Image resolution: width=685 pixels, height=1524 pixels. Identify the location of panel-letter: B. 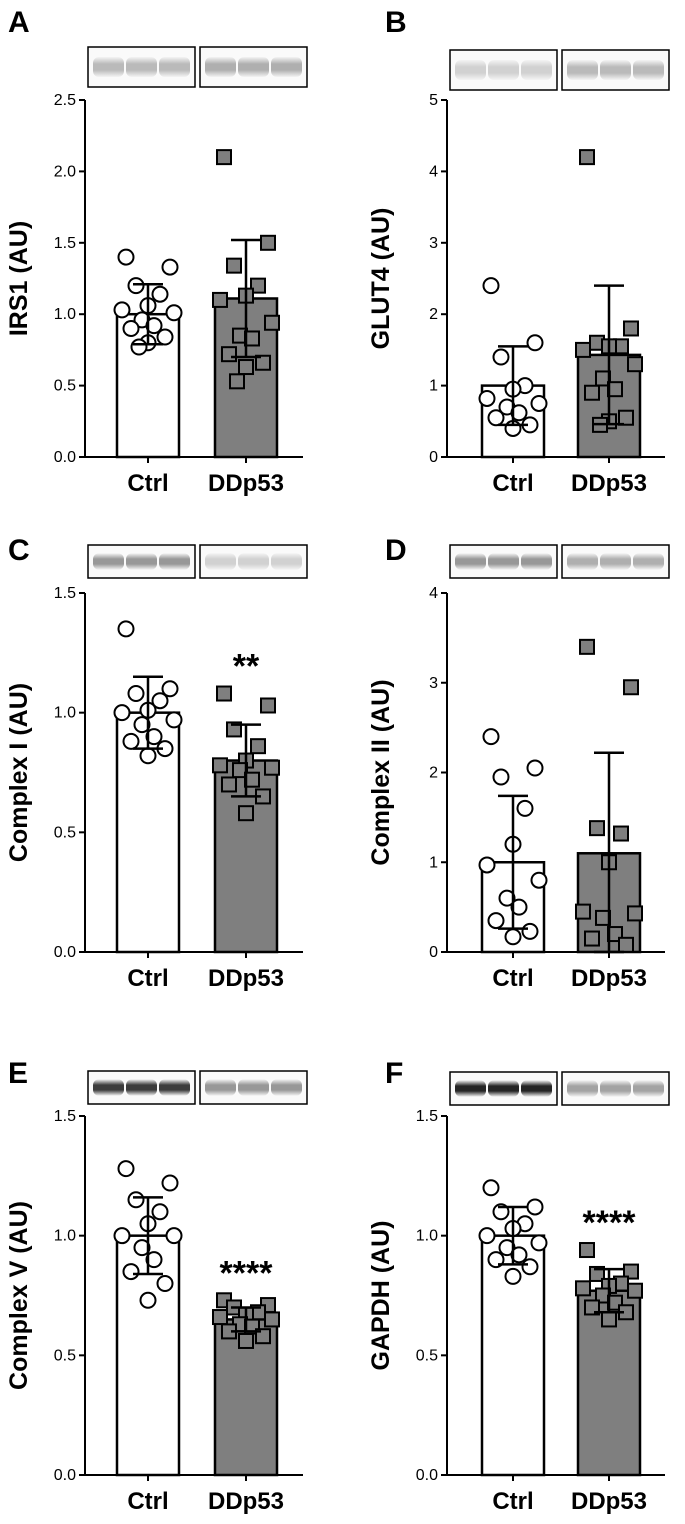
(396, 22).